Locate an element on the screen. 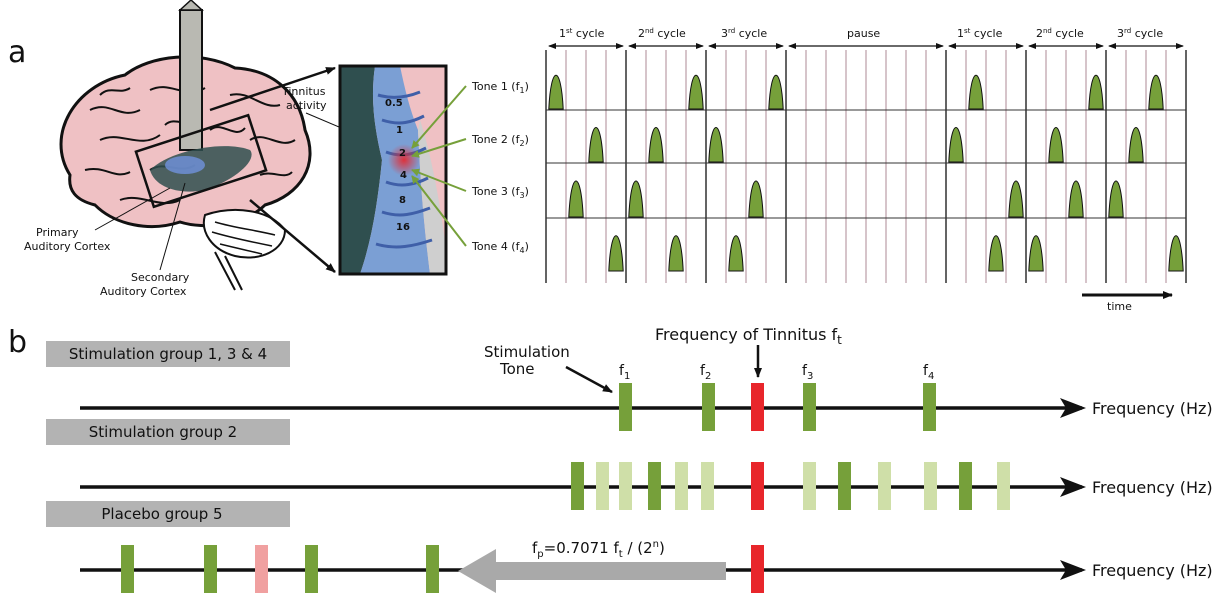 The height and width of the screenshot is (595, 1232). tone-1-pointer is located at coordinates (439, 117).